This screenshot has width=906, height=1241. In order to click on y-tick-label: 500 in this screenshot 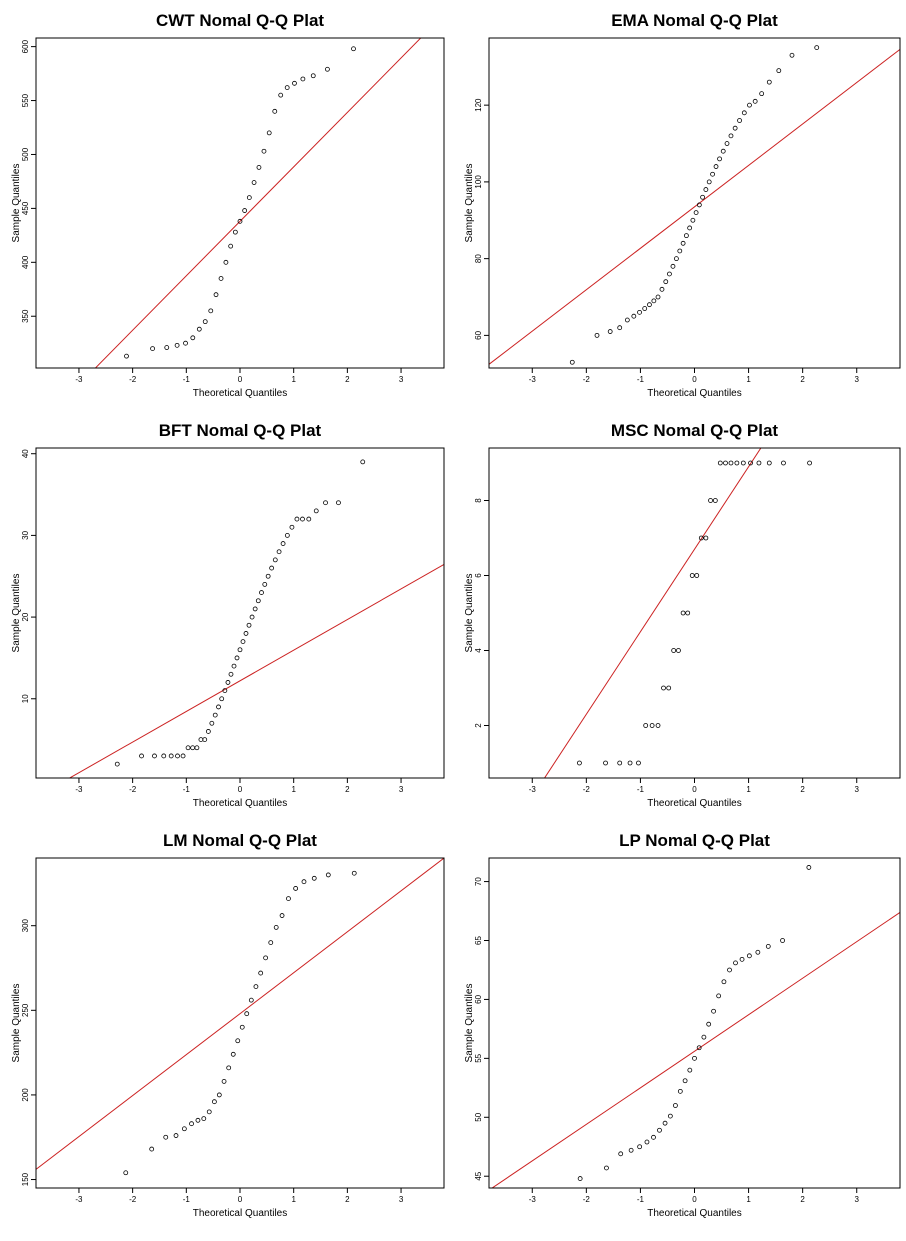, I will do `click(25, 154)`.